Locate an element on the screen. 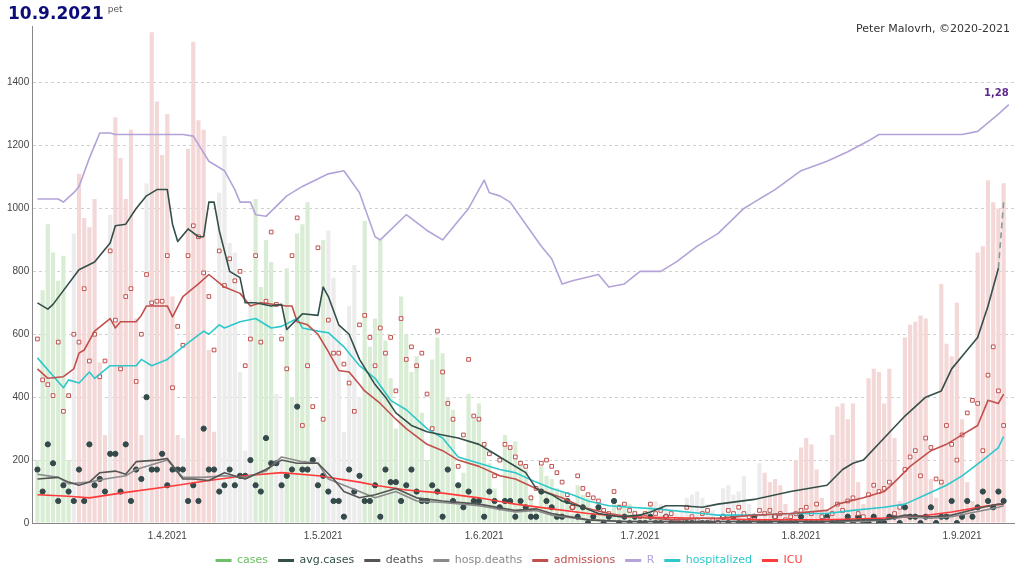  legend-label: deaths is located at coordinates (404, 560).